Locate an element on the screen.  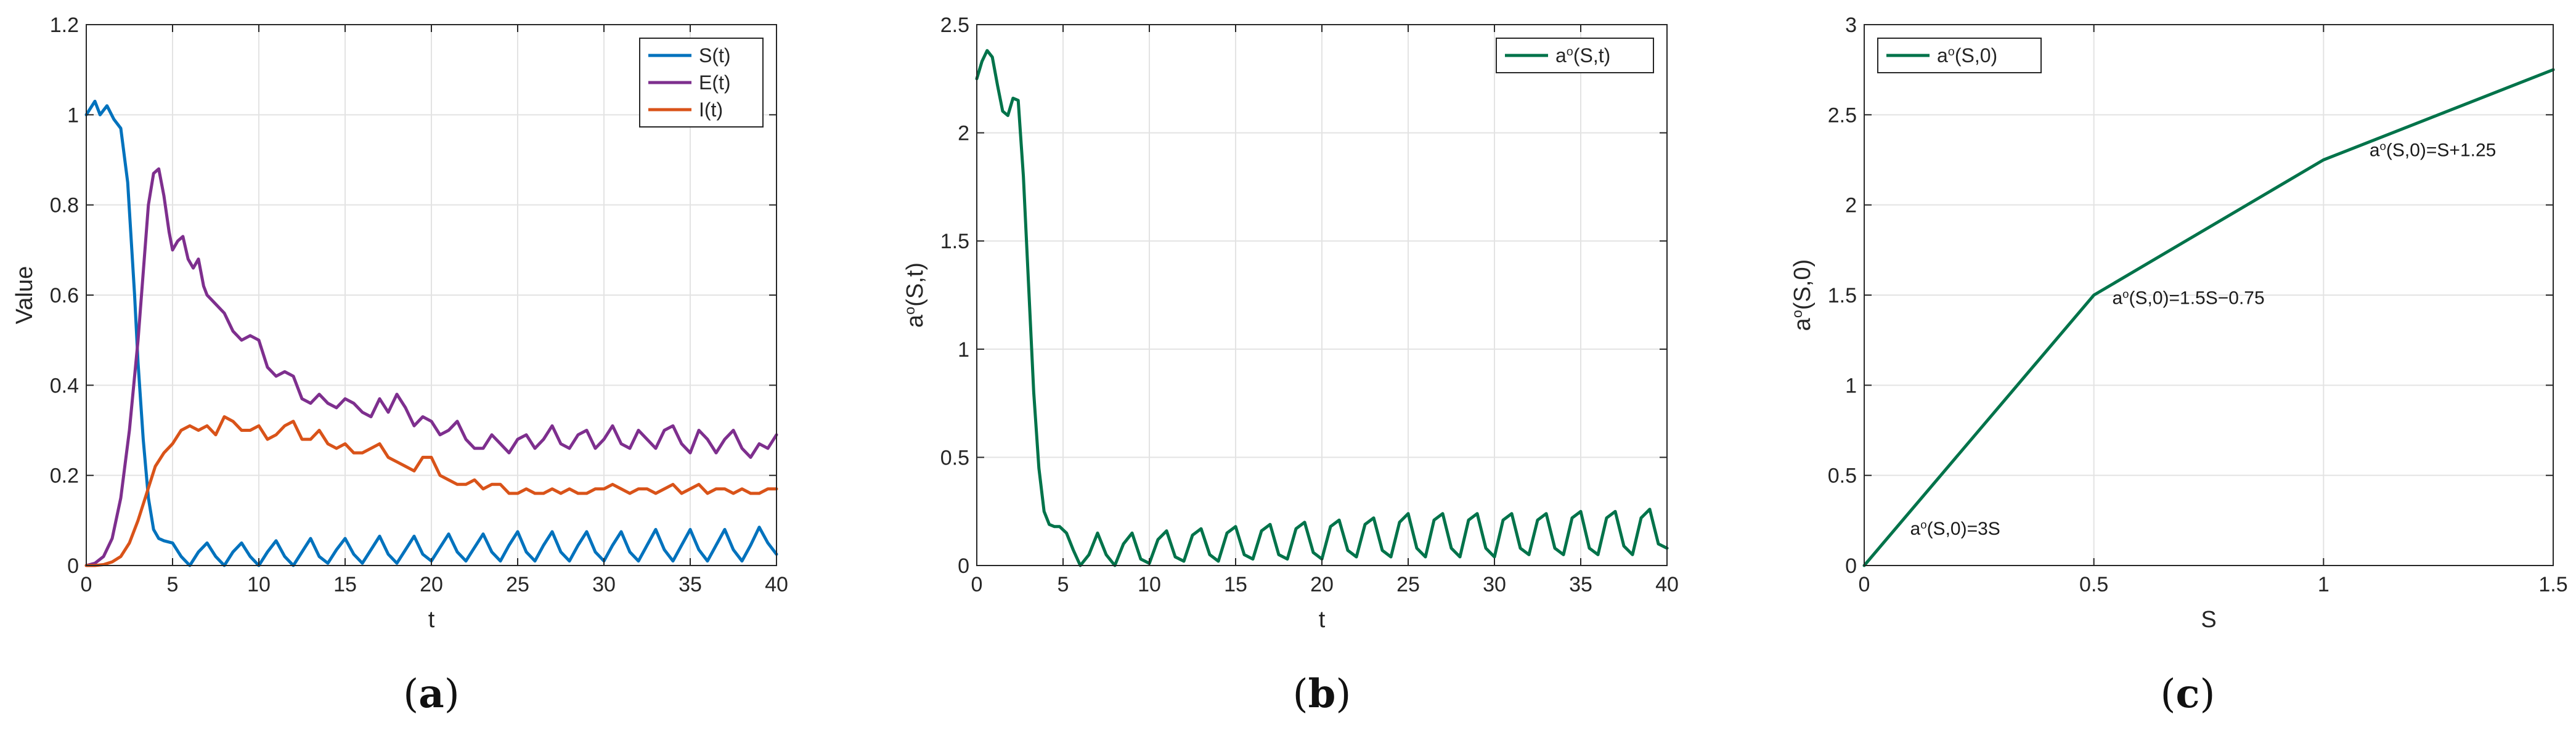
x-tick-label: 0.5 is located at coordinates (2093, 584).